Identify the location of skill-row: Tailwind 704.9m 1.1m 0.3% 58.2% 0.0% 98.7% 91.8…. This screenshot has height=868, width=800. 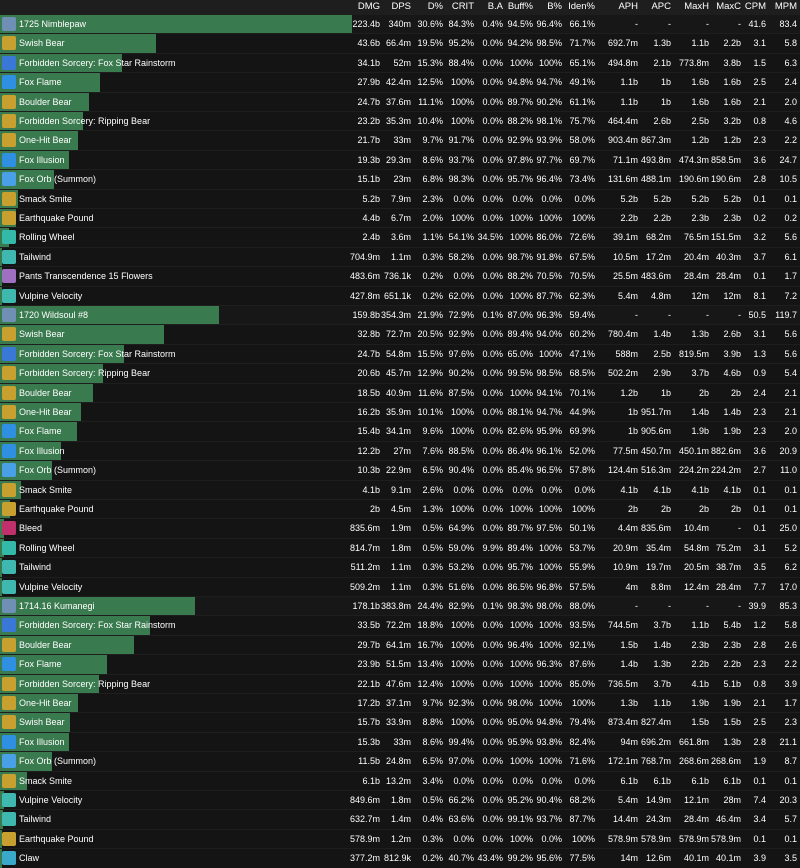
(400, 257).